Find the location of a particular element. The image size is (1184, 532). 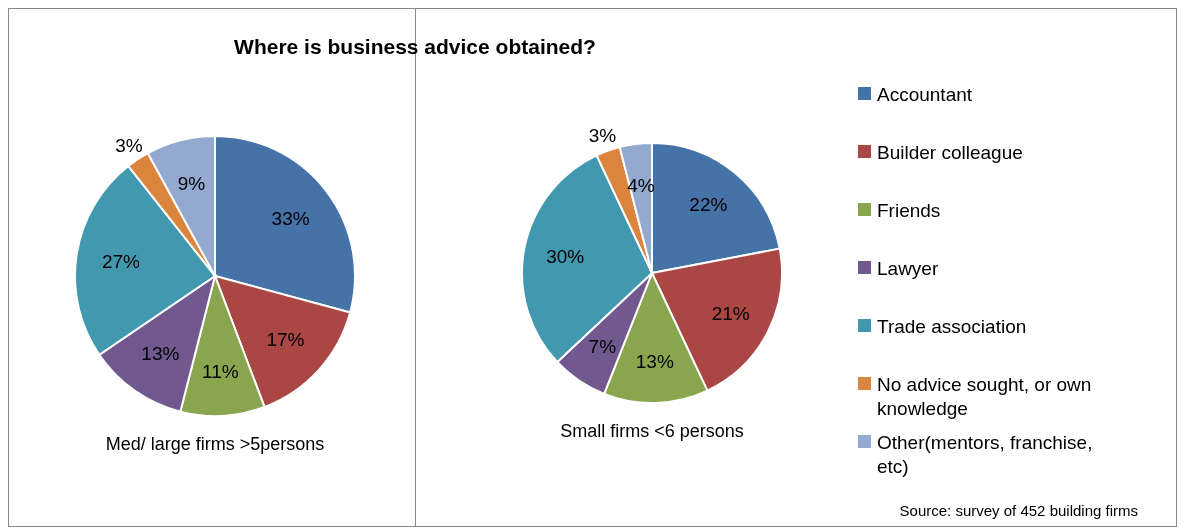

data-label: 33% is located at coordinates (290, 218).